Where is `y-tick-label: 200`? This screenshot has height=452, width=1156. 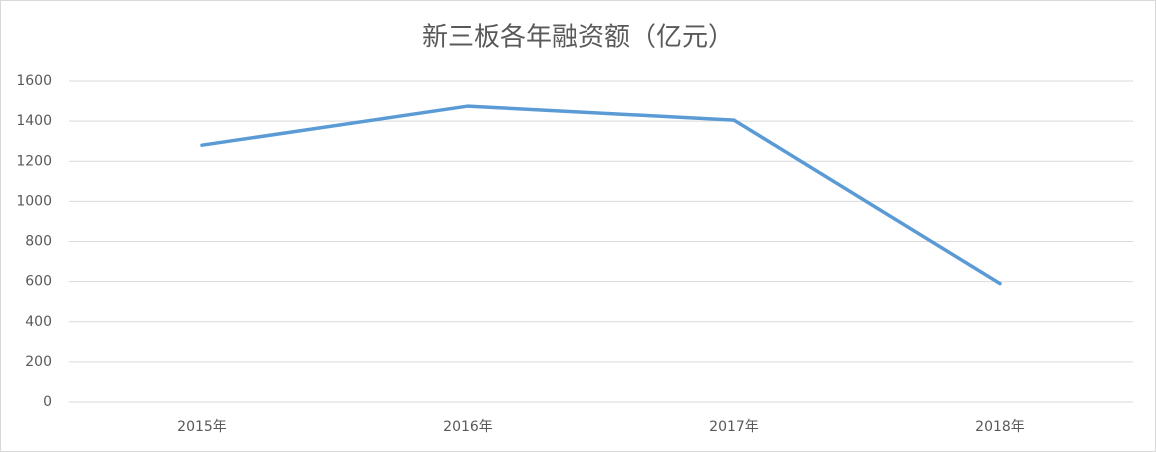 y-tick-label: 200 is located at coordinates (38, 362).